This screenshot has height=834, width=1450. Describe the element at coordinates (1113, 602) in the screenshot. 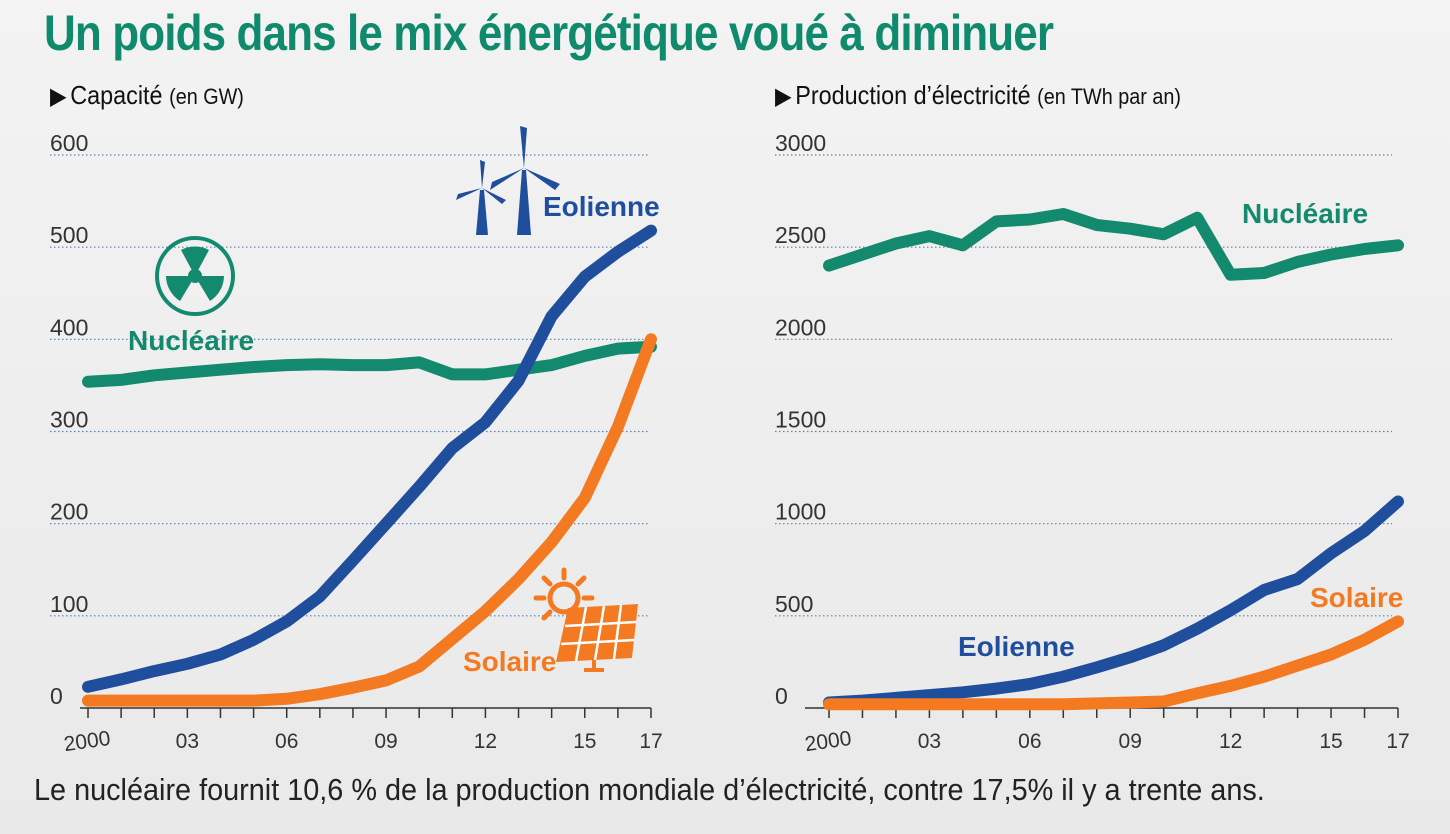

I see `series-line-eolienne` at that location.